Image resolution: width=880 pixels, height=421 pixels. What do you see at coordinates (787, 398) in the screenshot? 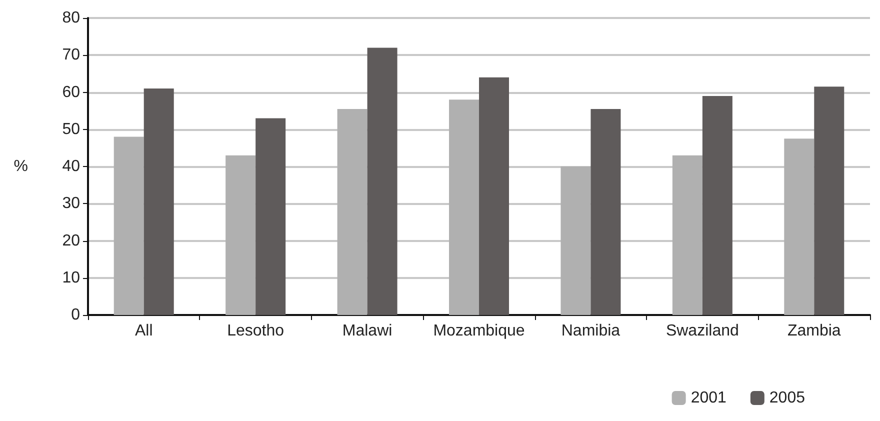
I see `legend-label: 2005` at bounding box center [787, 398].